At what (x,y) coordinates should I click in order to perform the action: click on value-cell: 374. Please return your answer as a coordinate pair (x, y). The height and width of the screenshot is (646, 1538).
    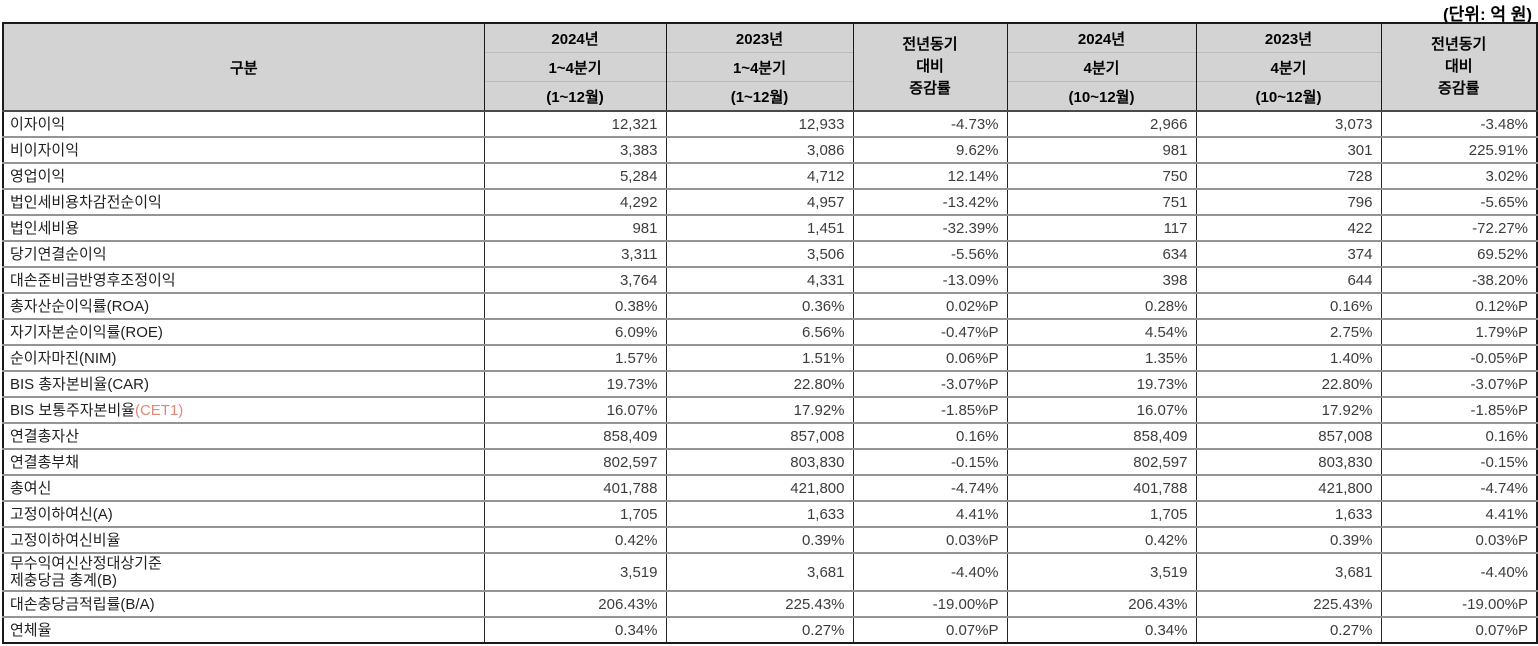
    Looking at the image, I should click on (1288, 253).